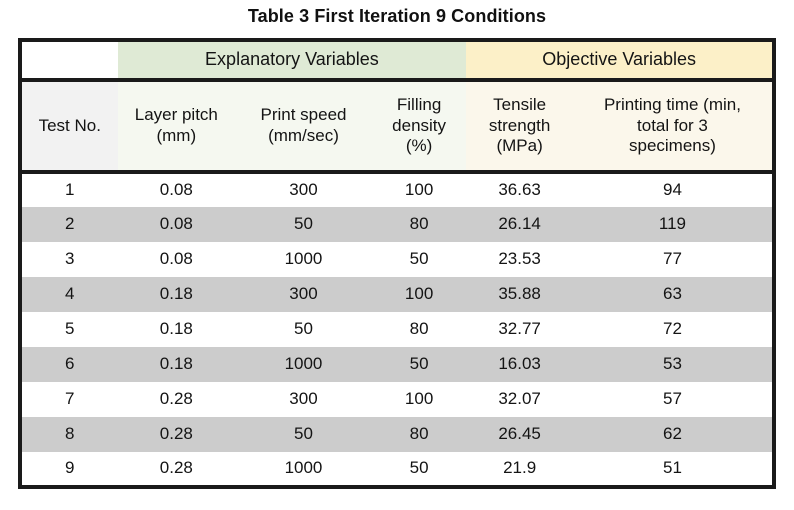 The height and width of the screenshot is (510, 794). What do you see at coordinates (70, 329) in the screenshot?
I see `cell-test-no: 5` at bounding box center [70, 329].